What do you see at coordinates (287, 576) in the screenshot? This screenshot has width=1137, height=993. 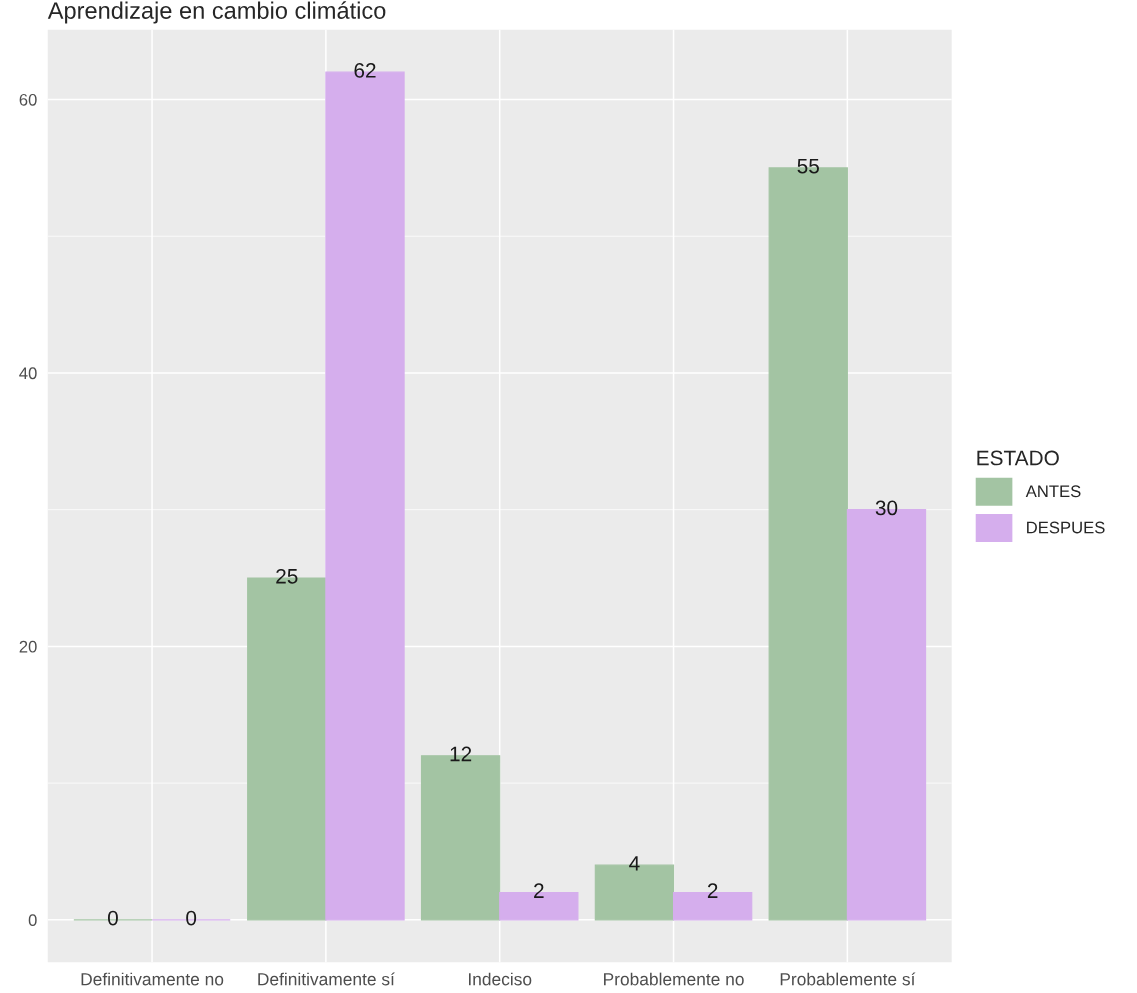 I see `data-label: 25` at bounding box center [287, 576].